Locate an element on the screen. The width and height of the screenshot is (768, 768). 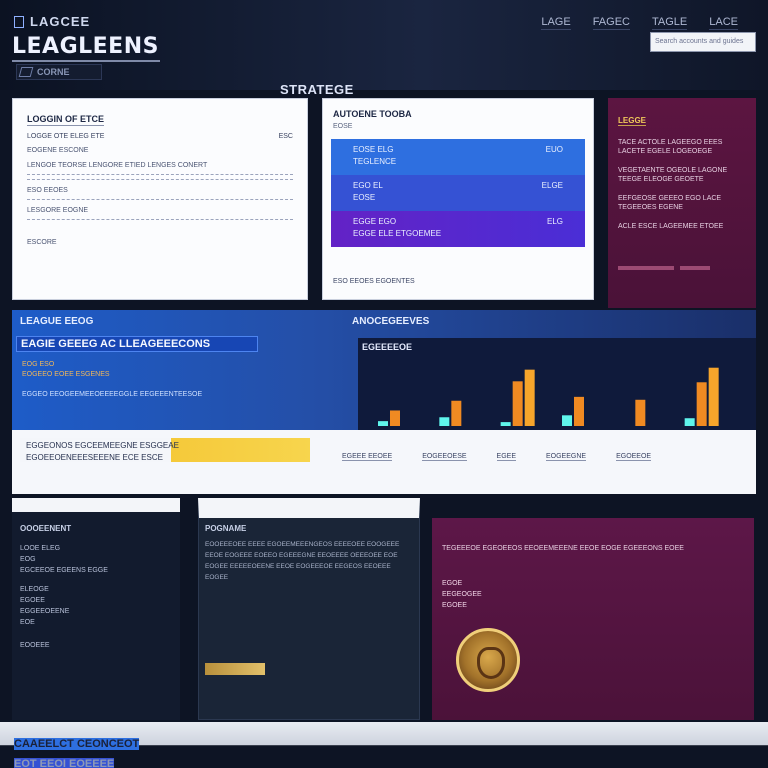
chart-area is located at coordinates (557, 384).